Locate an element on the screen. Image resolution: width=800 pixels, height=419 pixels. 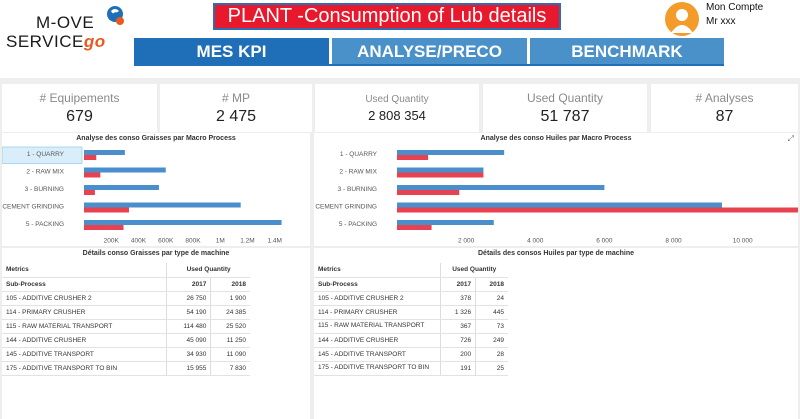
row-value: 24 is located at coordinates (491, 298).